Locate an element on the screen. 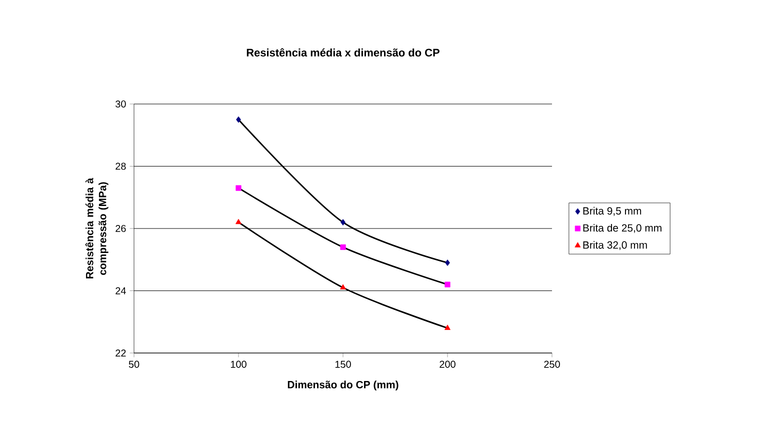  legend-label: Brita 32,0 mm is located at coordinates (615, 245).